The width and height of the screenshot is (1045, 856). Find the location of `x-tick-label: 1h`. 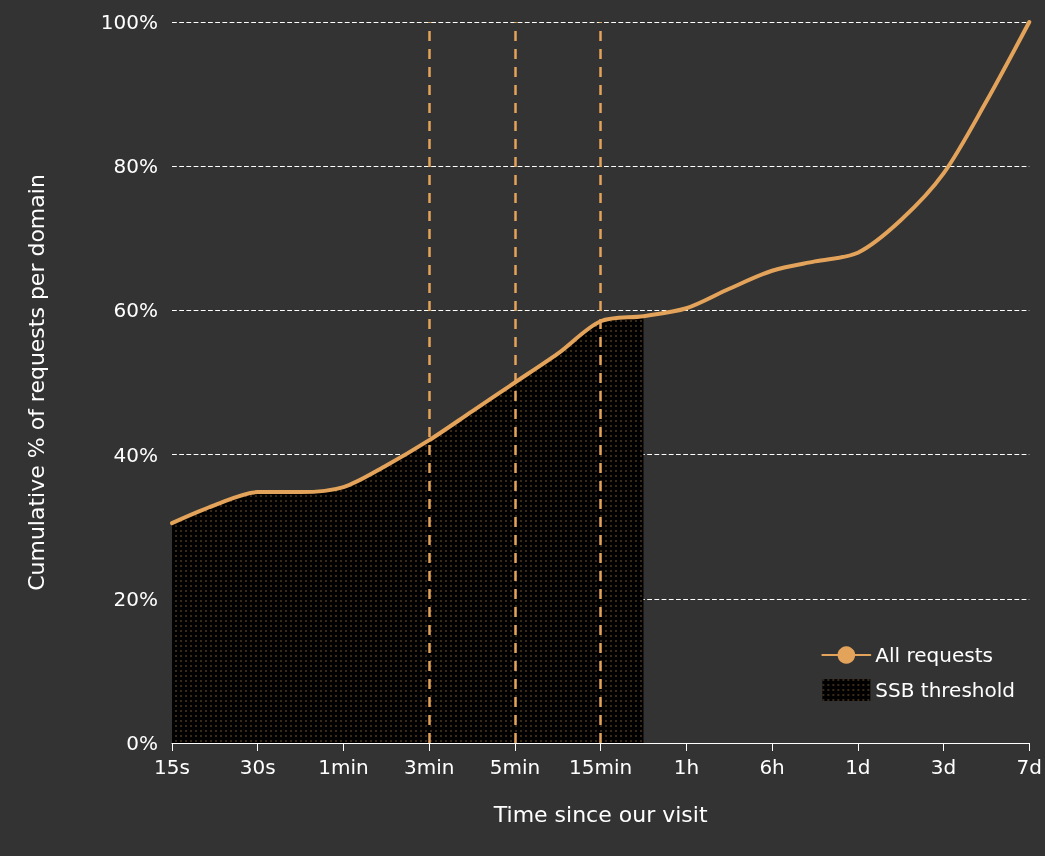

x-tick-label: 1h is located at coordinates (686, 767).